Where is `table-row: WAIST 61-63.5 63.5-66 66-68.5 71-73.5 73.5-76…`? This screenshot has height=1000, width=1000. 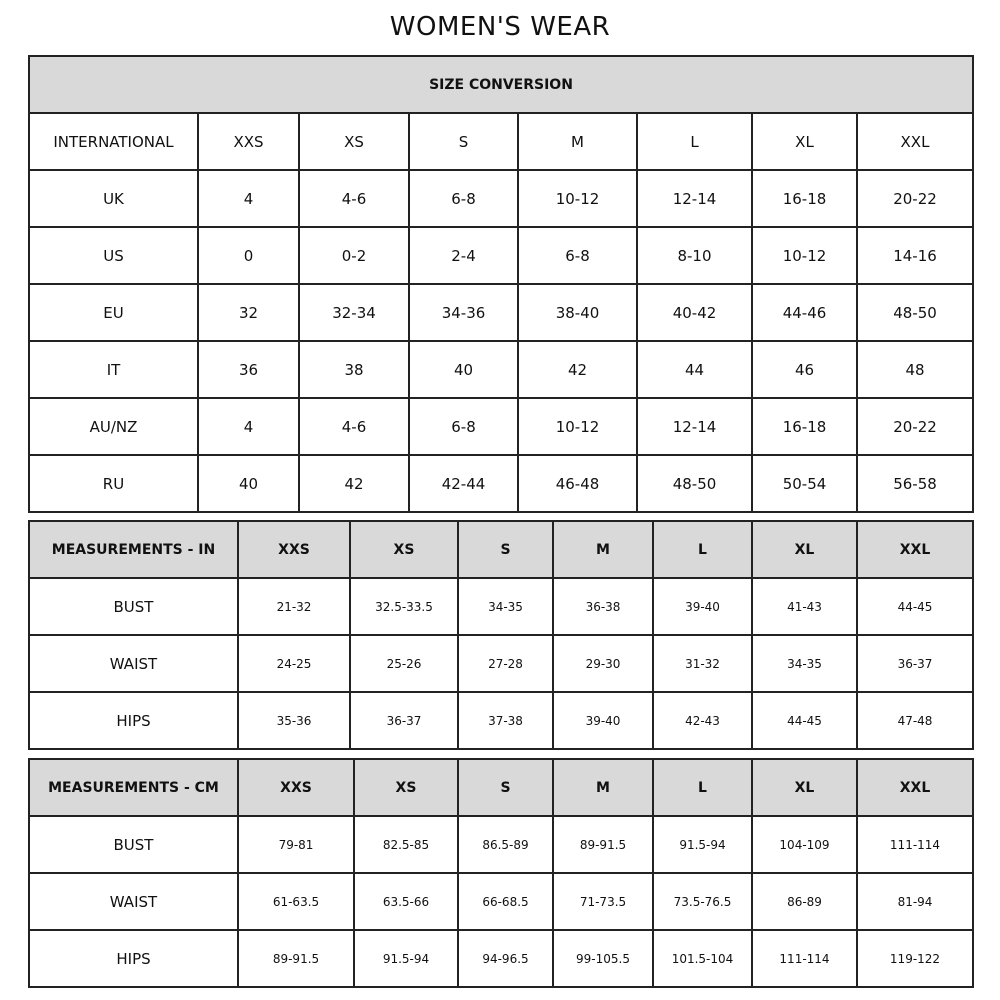
table-row: WAIST 61-63.5 63.5-66 66-68.5 71-73.5 73.5-76… is located at coordinates (501, 901).